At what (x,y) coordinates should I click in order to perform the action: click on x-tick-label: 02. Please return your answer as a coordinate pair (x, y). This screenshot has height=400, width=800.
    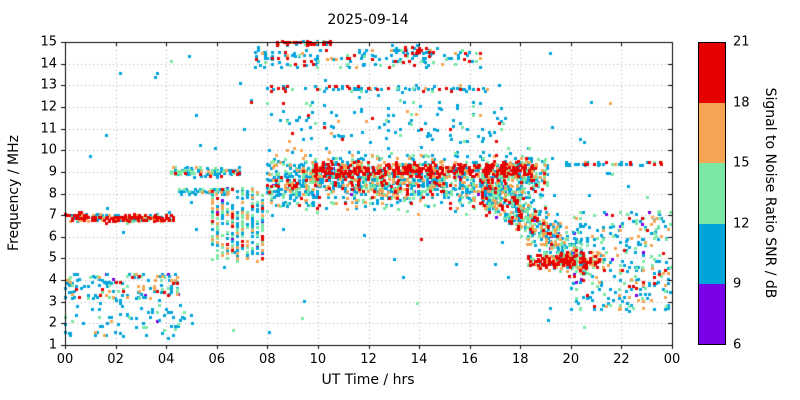
    Looking at the image, I should click on (115, 359).